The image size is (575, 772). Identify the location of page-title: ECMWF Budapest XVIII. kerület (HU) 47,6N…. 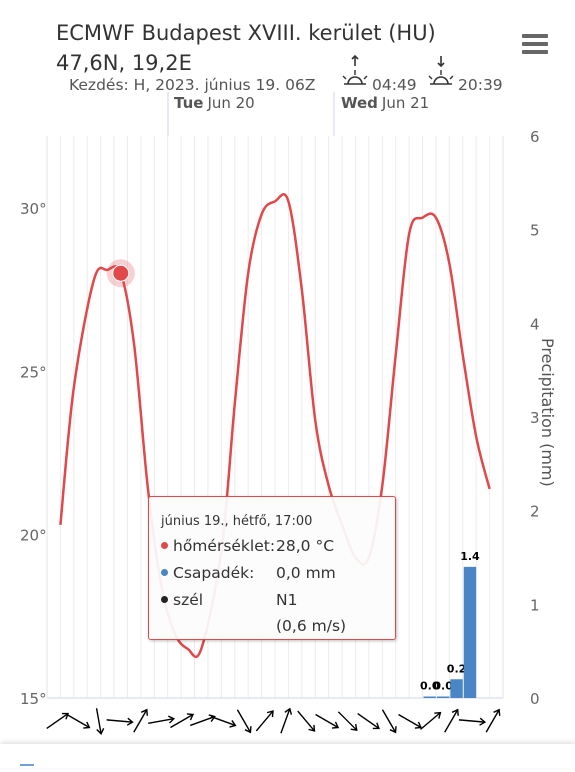
(246, 48).